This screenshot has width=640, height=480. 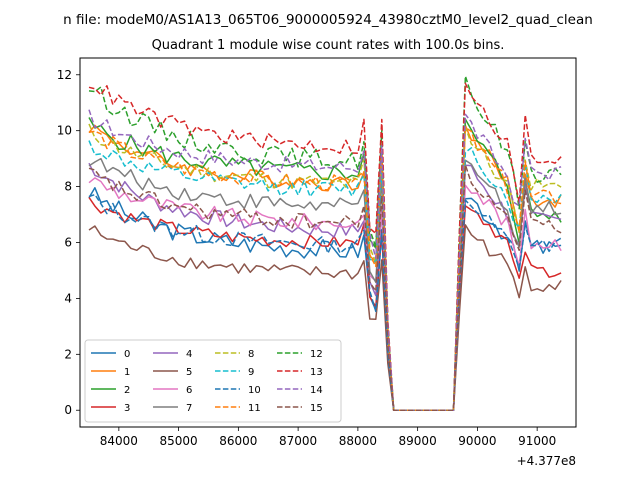 I want to click on legend-label-2: 2, so click(x=127, y=390).